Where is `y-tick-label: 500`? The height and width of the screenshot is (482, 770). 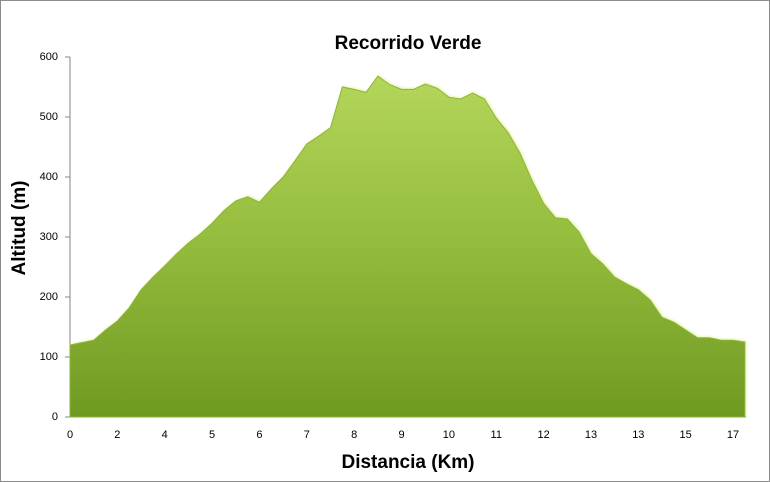 y-tick-label: 500 is located at coordinates (49, 117).